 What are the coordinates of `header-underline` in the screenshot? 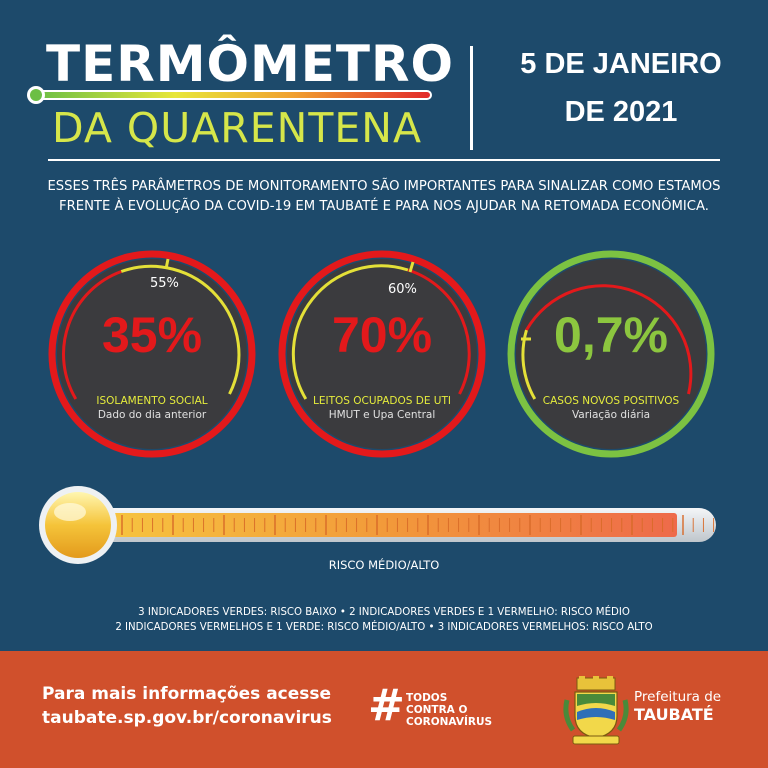 It's located at (384, 160).